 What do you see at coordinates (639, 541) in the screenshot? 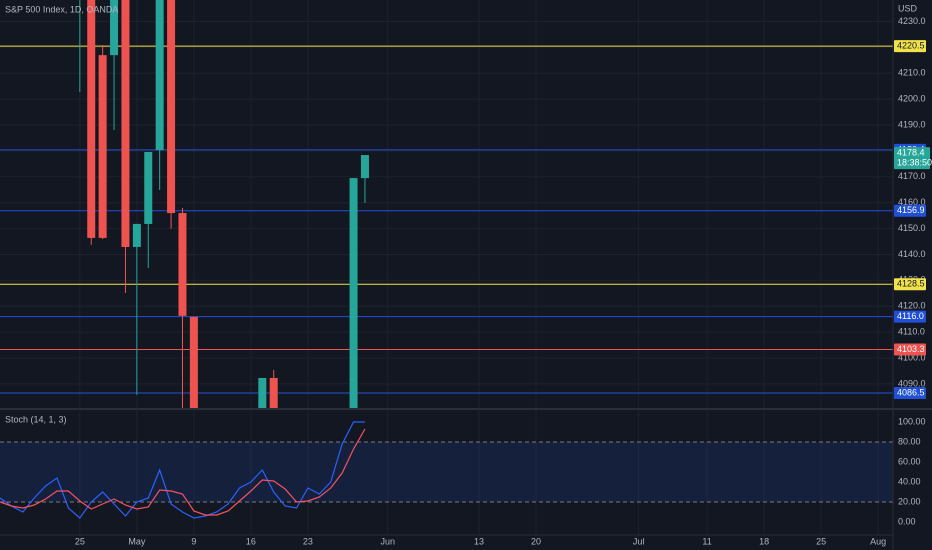
I see `x-tick-label: Jul` at bounding box center [639, 541].